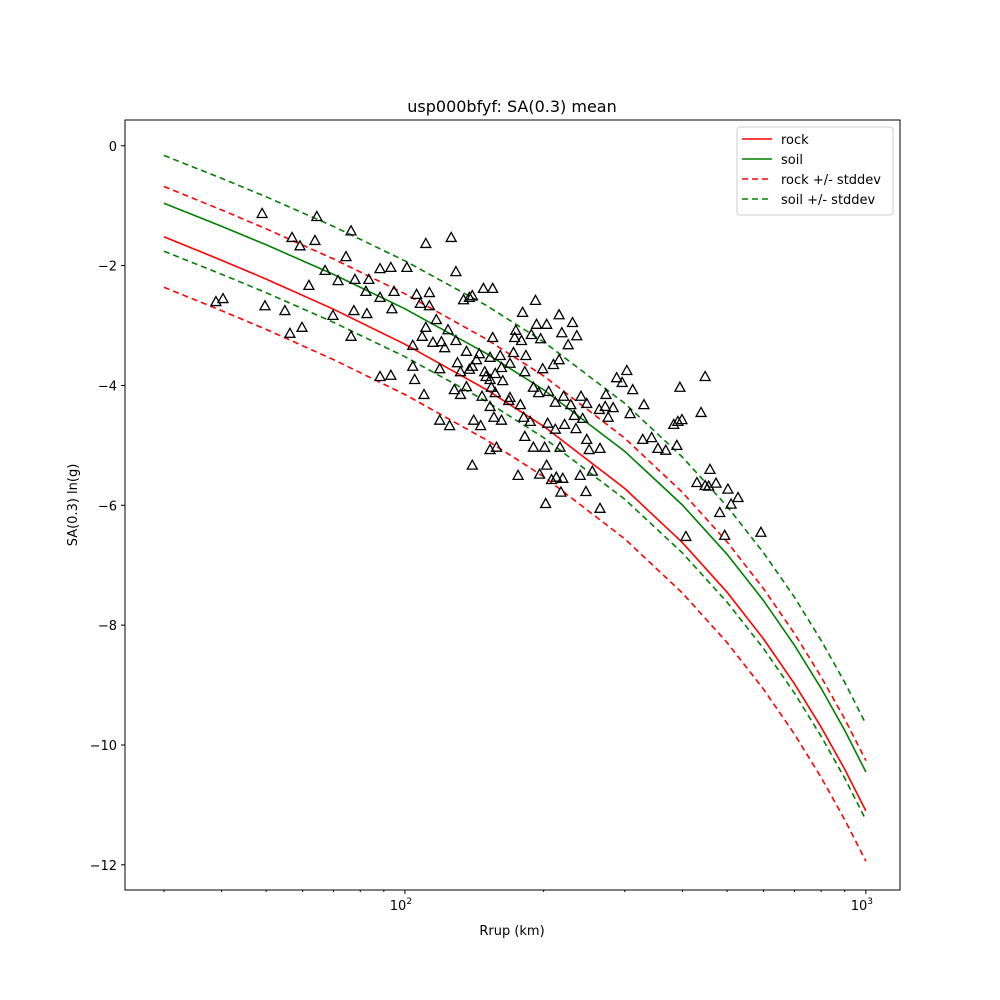 This screenshot has height=1000, width=1000. What do you see at coordinates (511, 931) in the screenshot?
I see `x-axis-label: Rrup (km)` at bounding box center [511, 931].